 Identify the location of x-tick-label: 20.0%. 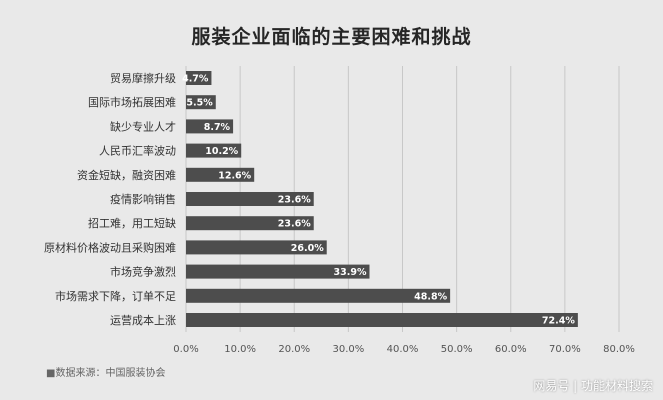
(294, 349).